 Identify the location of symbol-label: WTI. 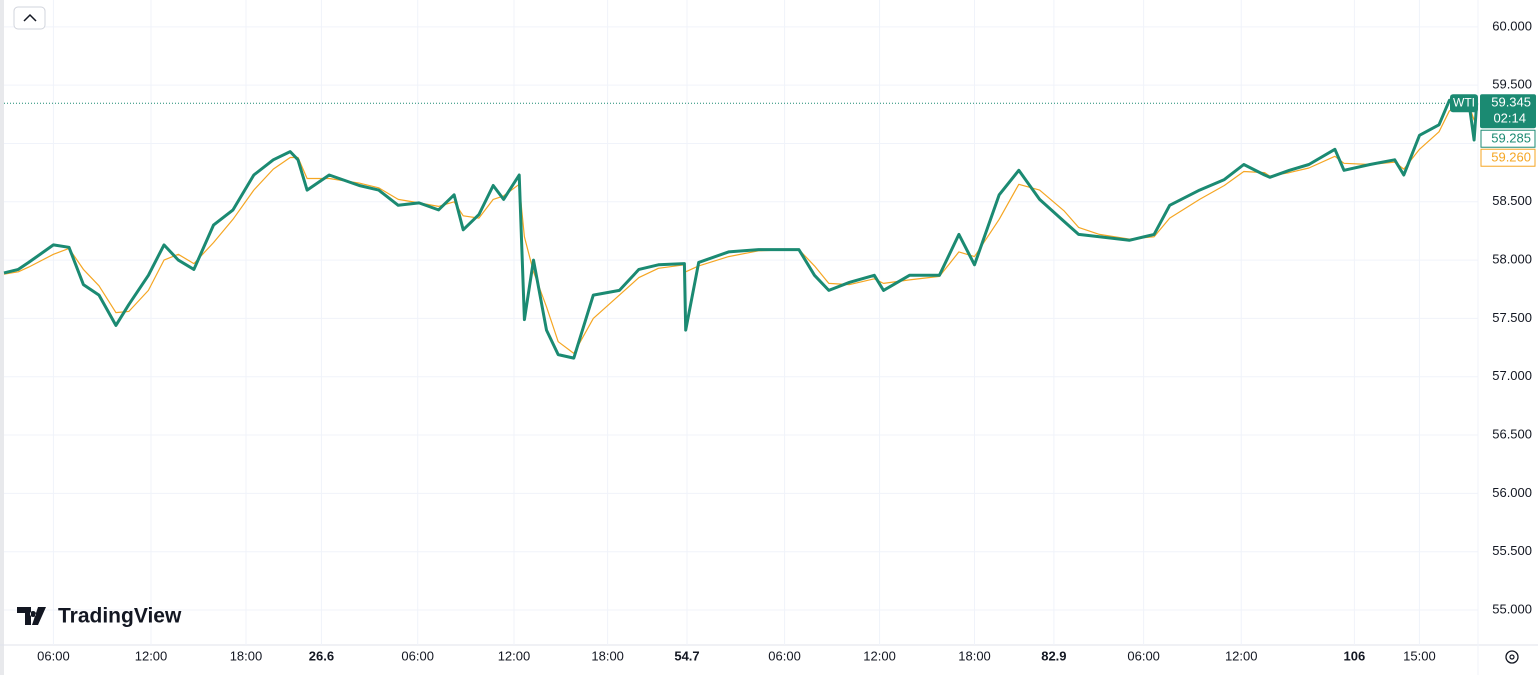
(1464, 102).